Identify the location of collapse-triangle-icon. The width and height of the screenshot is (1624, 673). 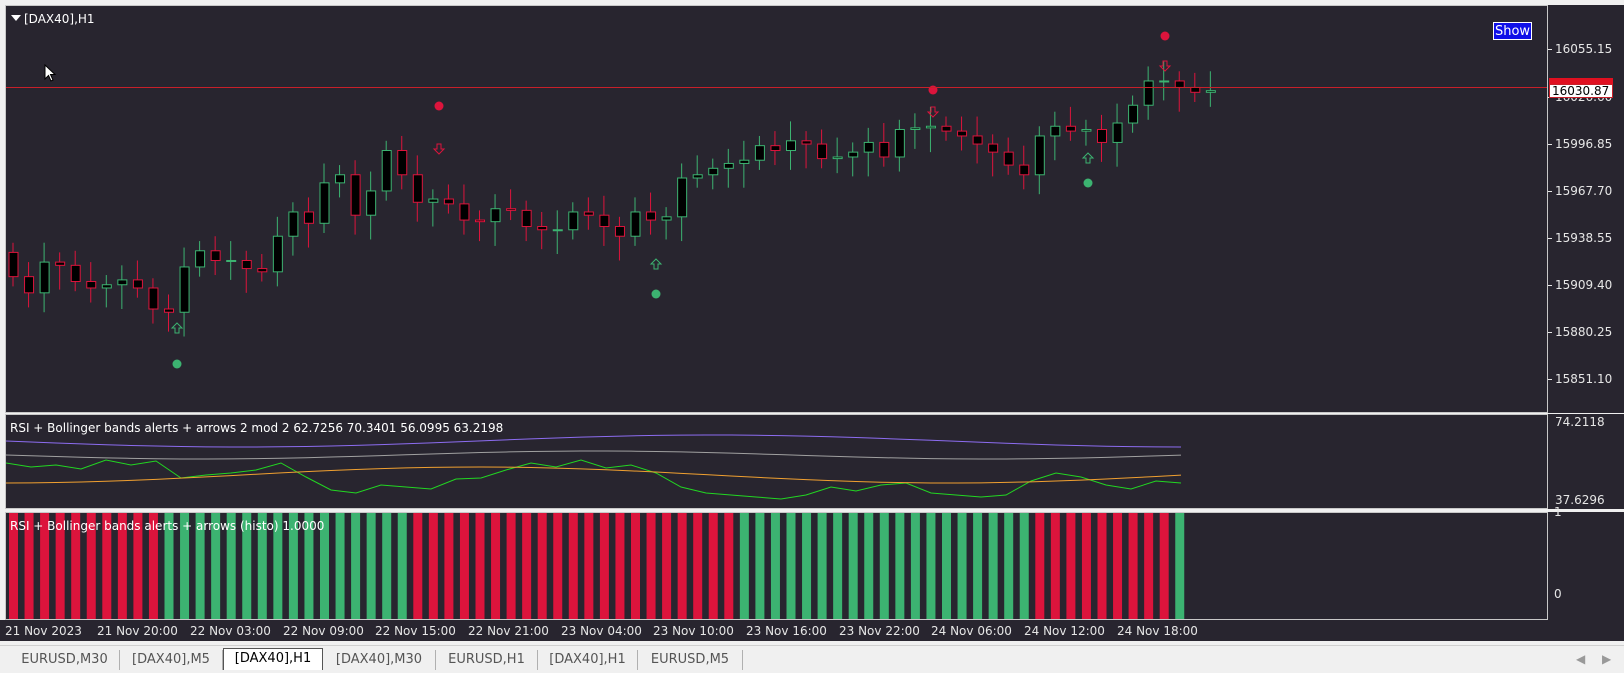
(16, 18).